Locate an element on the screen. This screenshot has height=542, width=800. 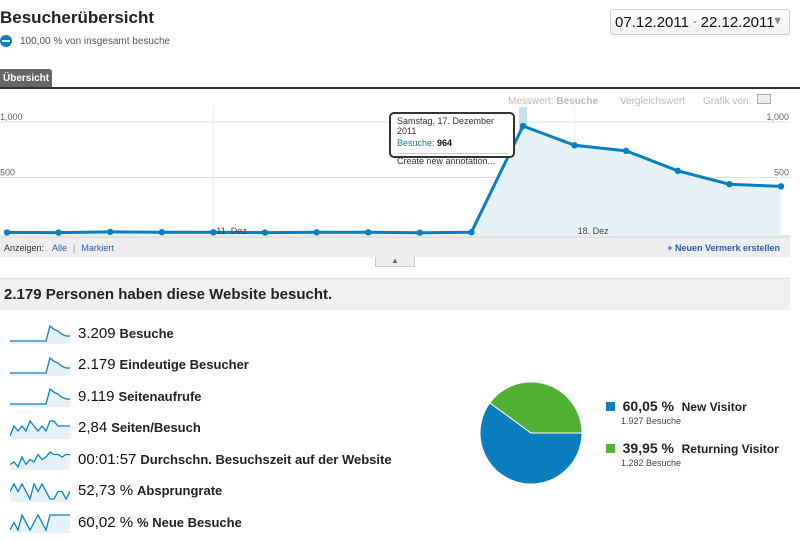
segment-info: 100,00 % von insgesamt besuche is located at coordinates (85, 41).